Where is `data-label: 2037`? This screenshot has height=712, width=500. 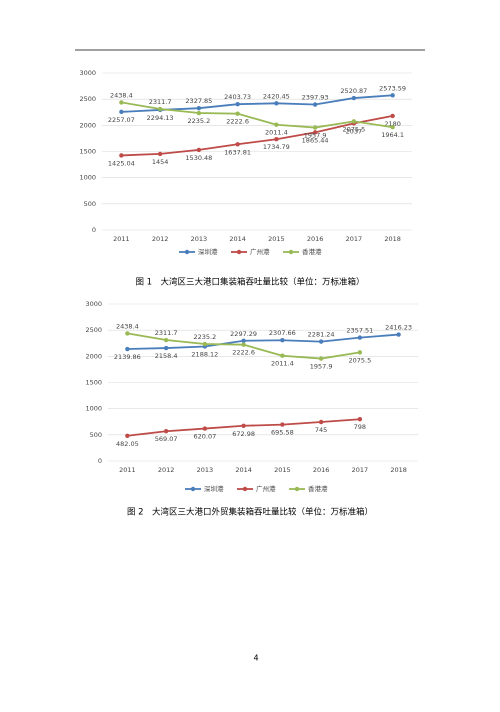 data-label: 2037 is located at coordinates (354, 131).